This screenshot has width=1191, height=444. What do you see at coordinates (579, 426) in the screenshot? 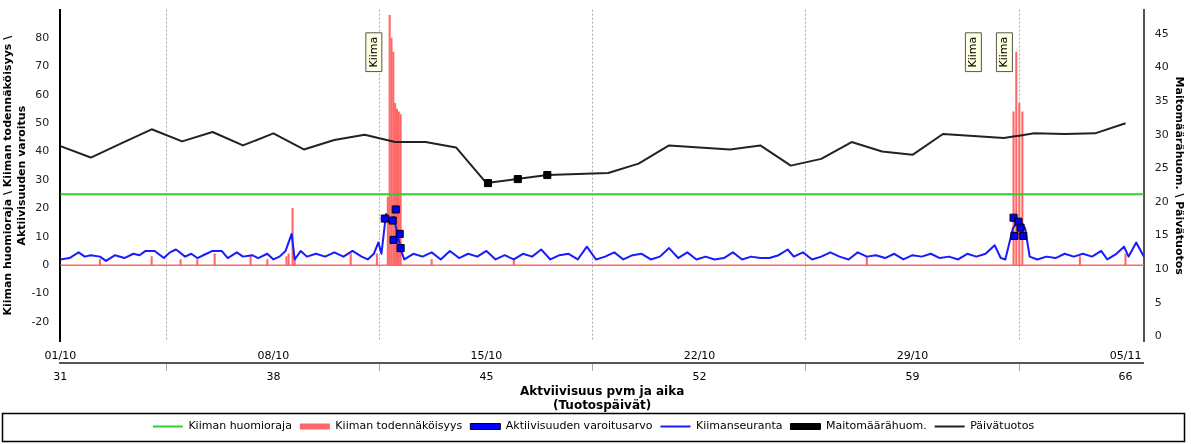
I see `legend-label: Aktiivisuuden varoitusarvo` at bounding box center [579, 426].